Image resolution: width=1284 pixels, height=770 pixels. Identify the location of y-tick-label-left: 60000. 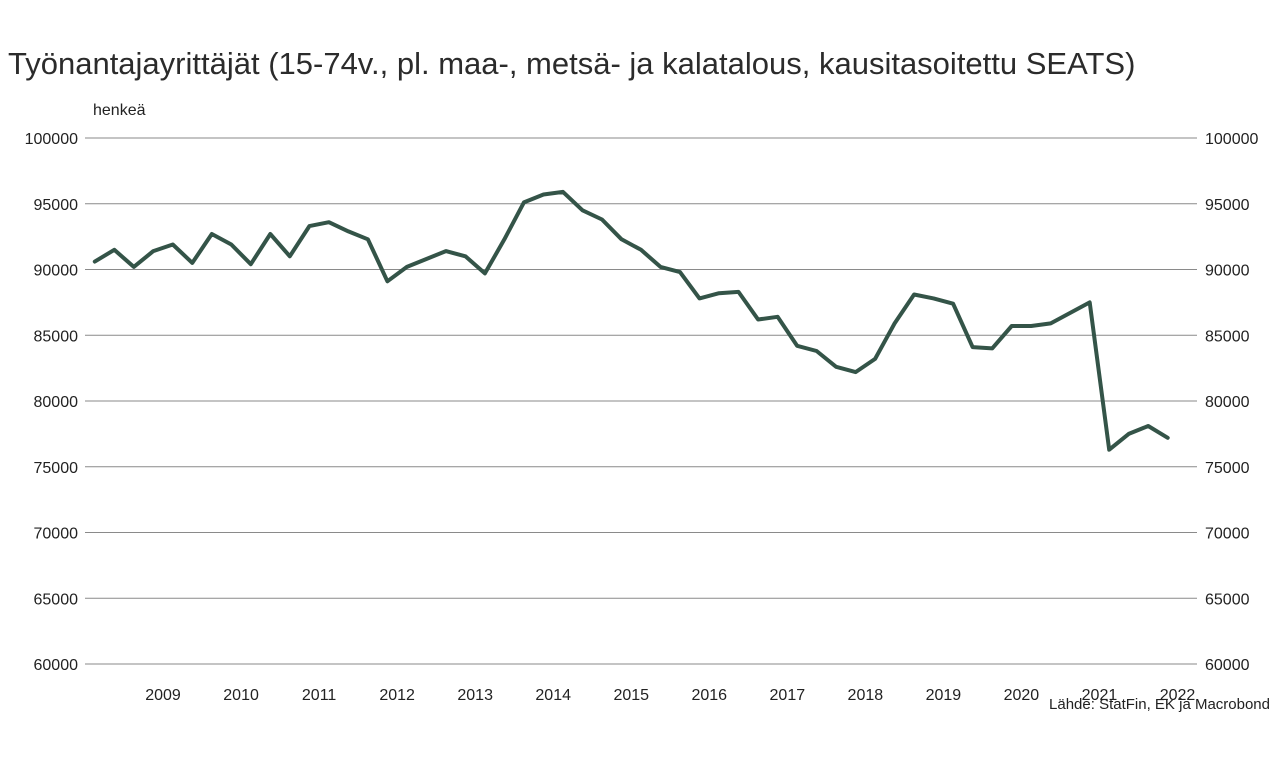
(56, 665).